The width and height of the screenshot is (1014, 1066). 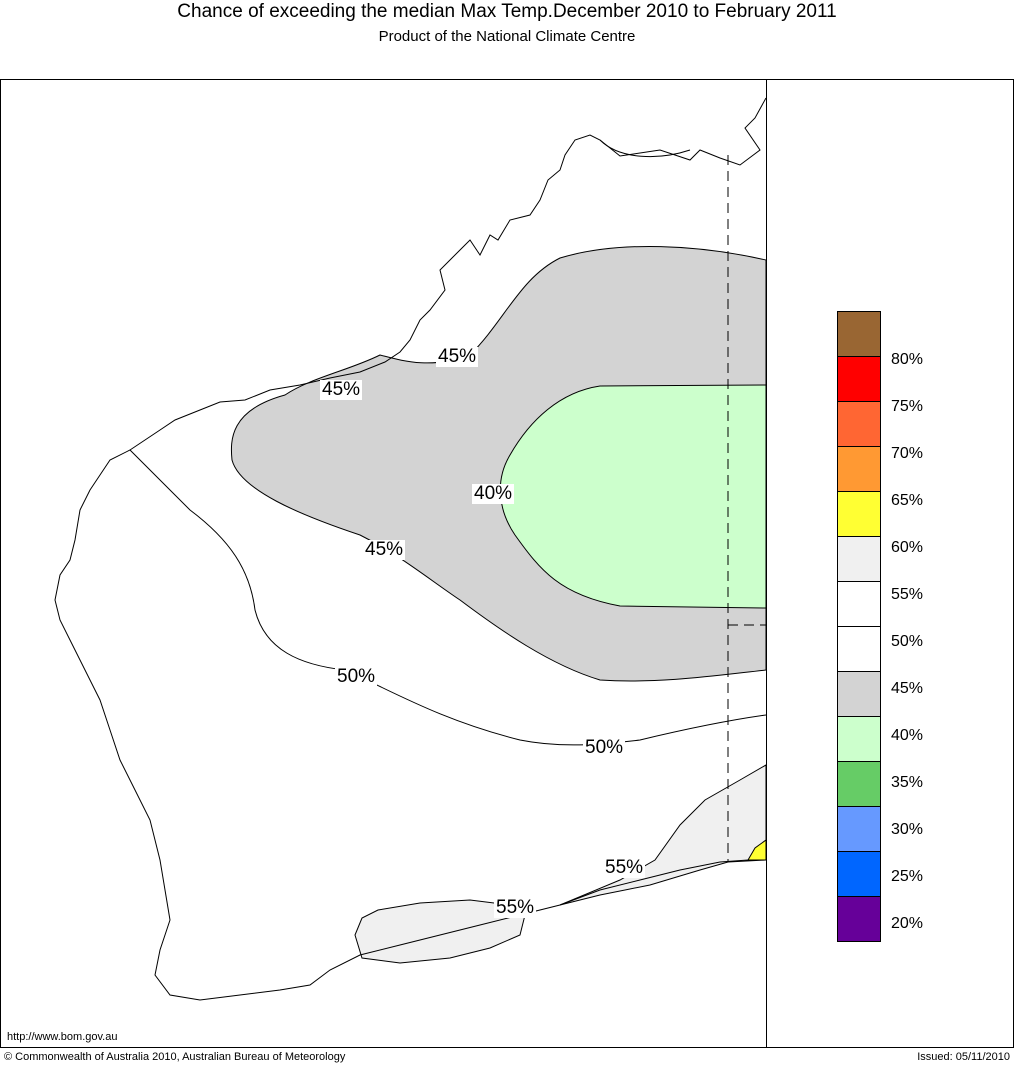 I want to click on zone-55-southeast, so click(x=662, y=835).